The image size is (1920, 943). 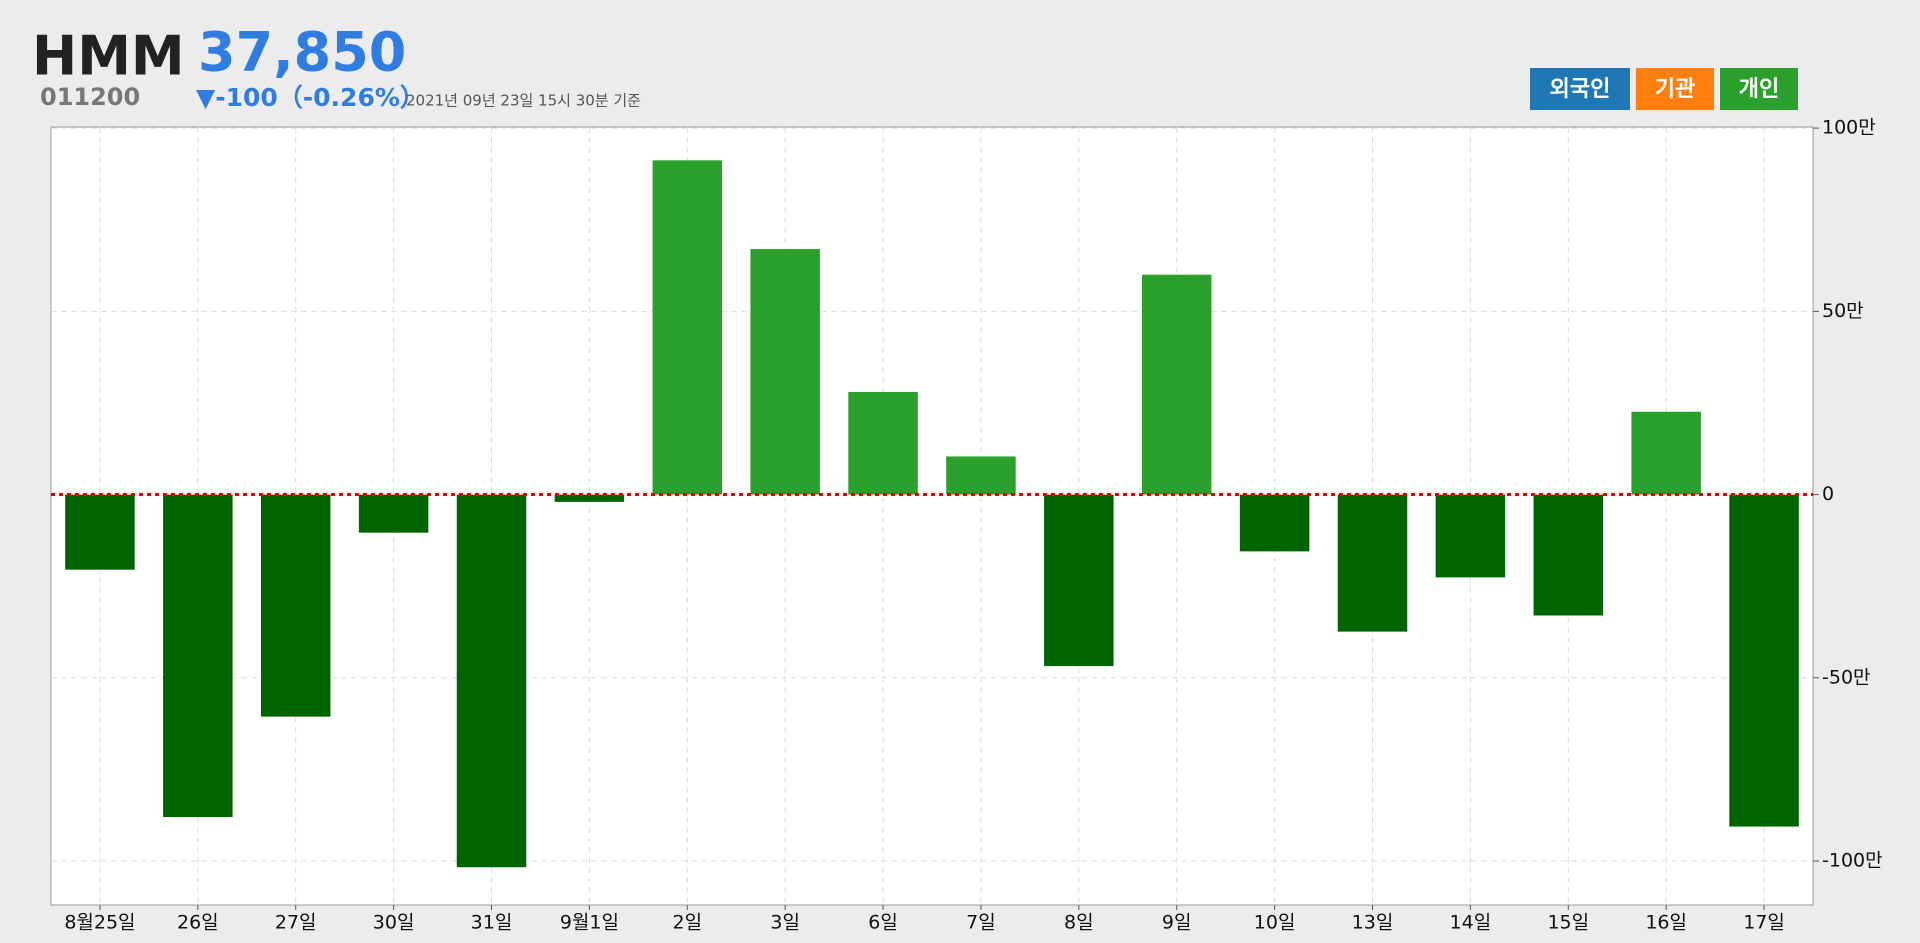 I want to click on x-tick-label: 9월1일, so click(x=589, y=923).